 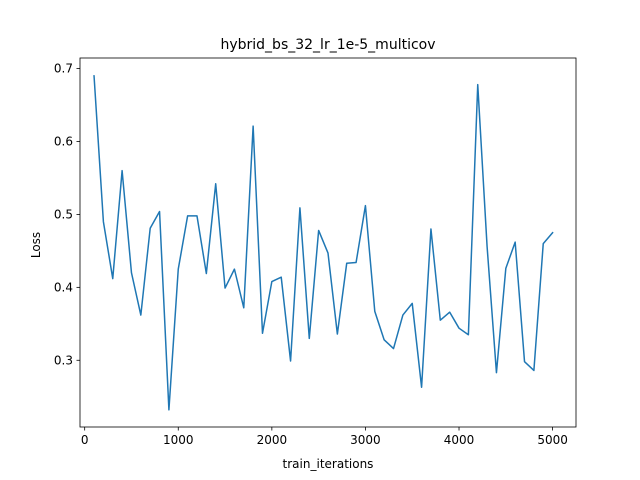 What do you see at coordinates (63, 141) in the screenshot?
I see `y-tick-label: 0.6` at bounding box center [63, 141].